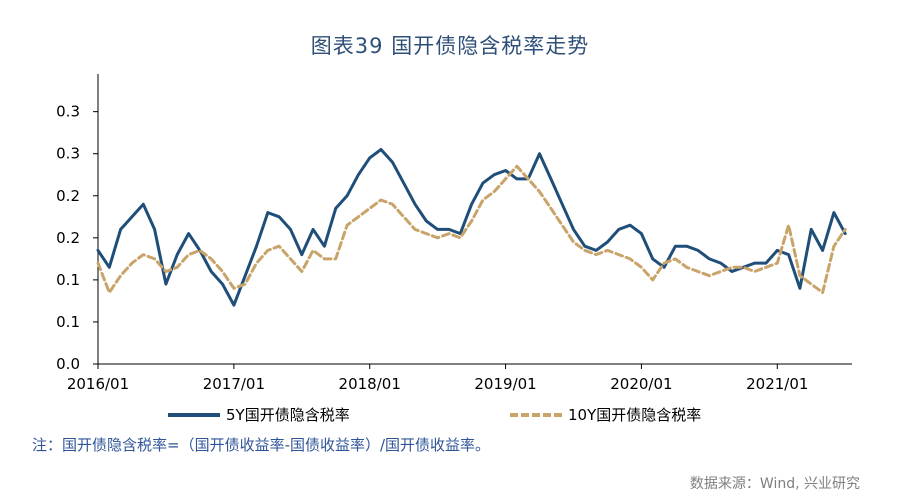 Image resolution: width=900 pixels, height=504 pixels. Describe the element at coordinates (450, 46) in the screenshot. I see `chart-title: 图表39 国开债隐含税率走势` at that location.